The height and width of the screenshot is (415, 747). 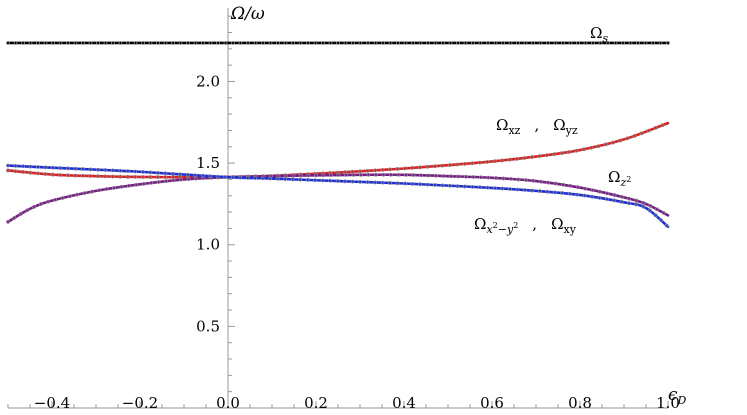 I want to click on x-axis-title-sub: D, so click(x=682, y=400).